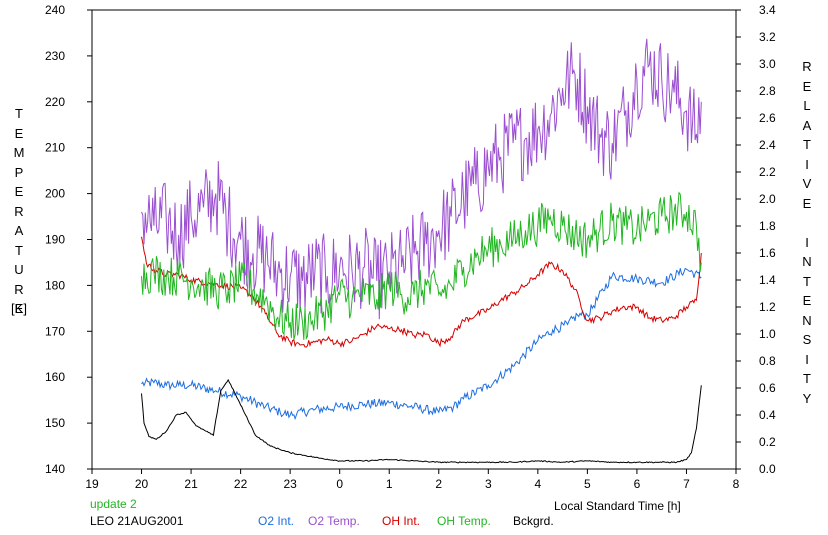 Image resolution: width=828 pixels, height=535 pixels. What do you see at coordinates (55, 102) in the screenshot?
I see `y-left-tick-label: 220` at bounding box center [55, 102].